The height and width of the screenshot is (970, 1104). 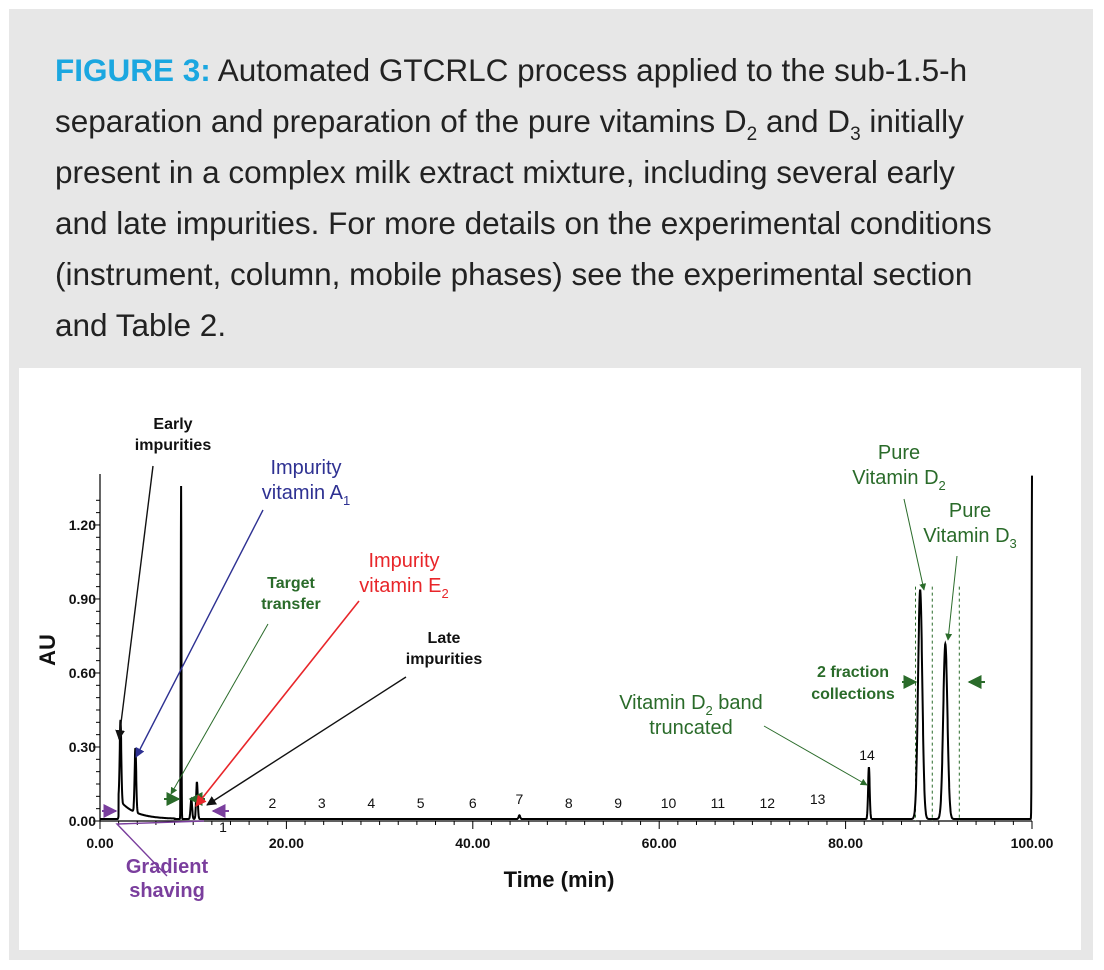 I want to click on x-tick-label: 40.00, so click(x=472, y=843).